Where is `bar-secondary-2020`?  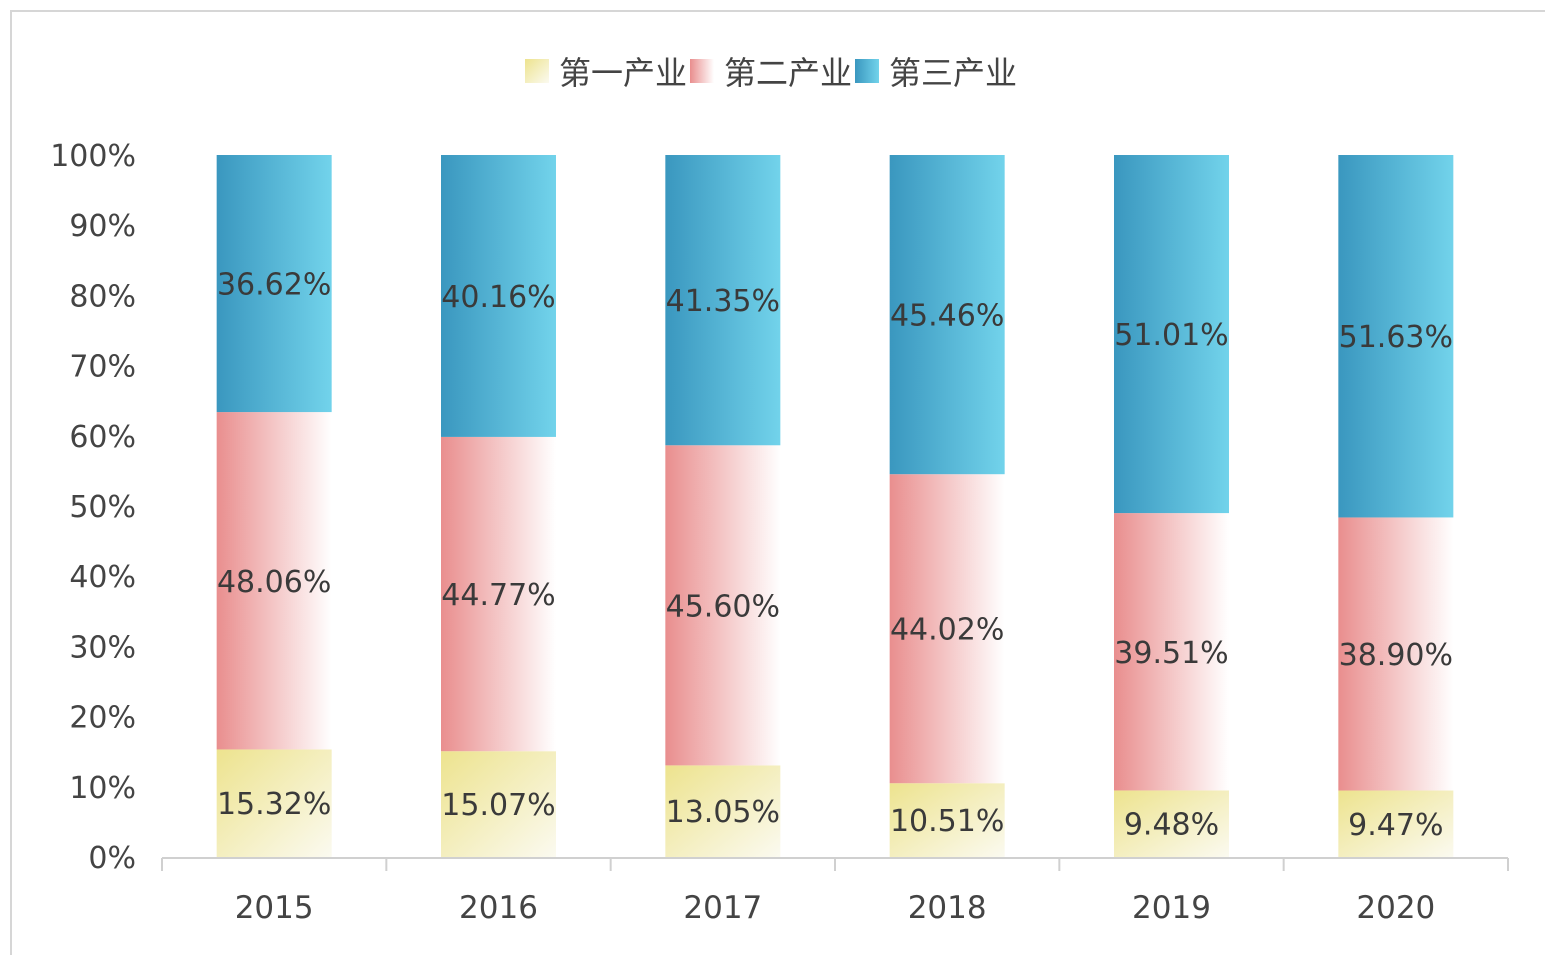
bar-secondary-2020 is located at coordinates (1396, 654).